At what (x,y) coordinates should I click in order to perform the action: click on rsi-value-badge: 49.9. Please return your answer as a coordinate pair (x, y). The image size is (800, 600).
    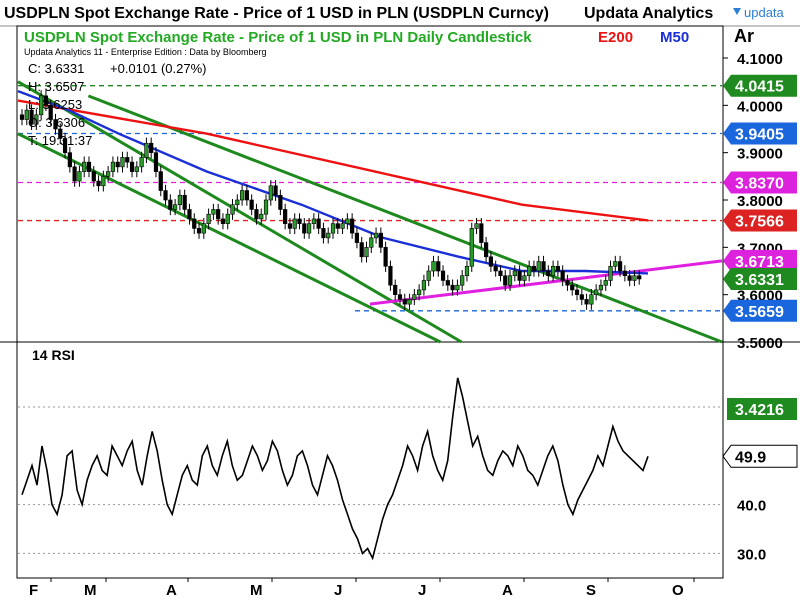
    Looking at the image, I should click on (760, 456).